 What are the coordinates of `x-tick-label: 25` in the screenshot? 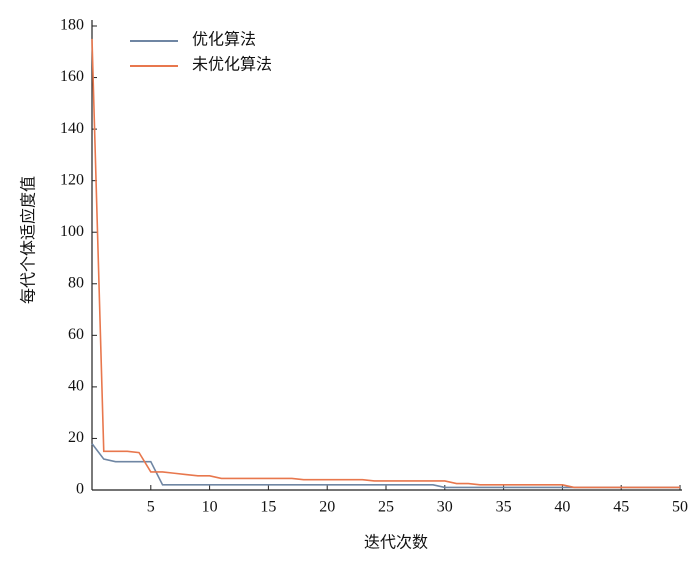 It's located at (386, 507).